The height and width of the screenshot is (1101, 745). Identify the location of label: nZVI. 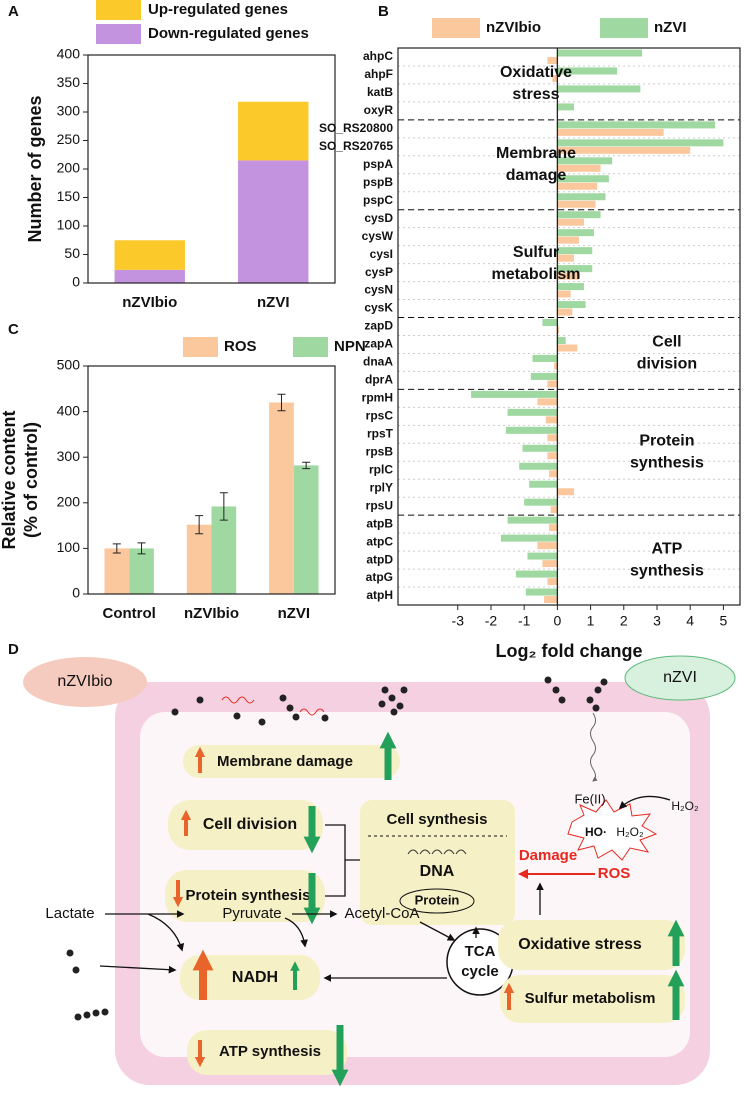
(680, 677).